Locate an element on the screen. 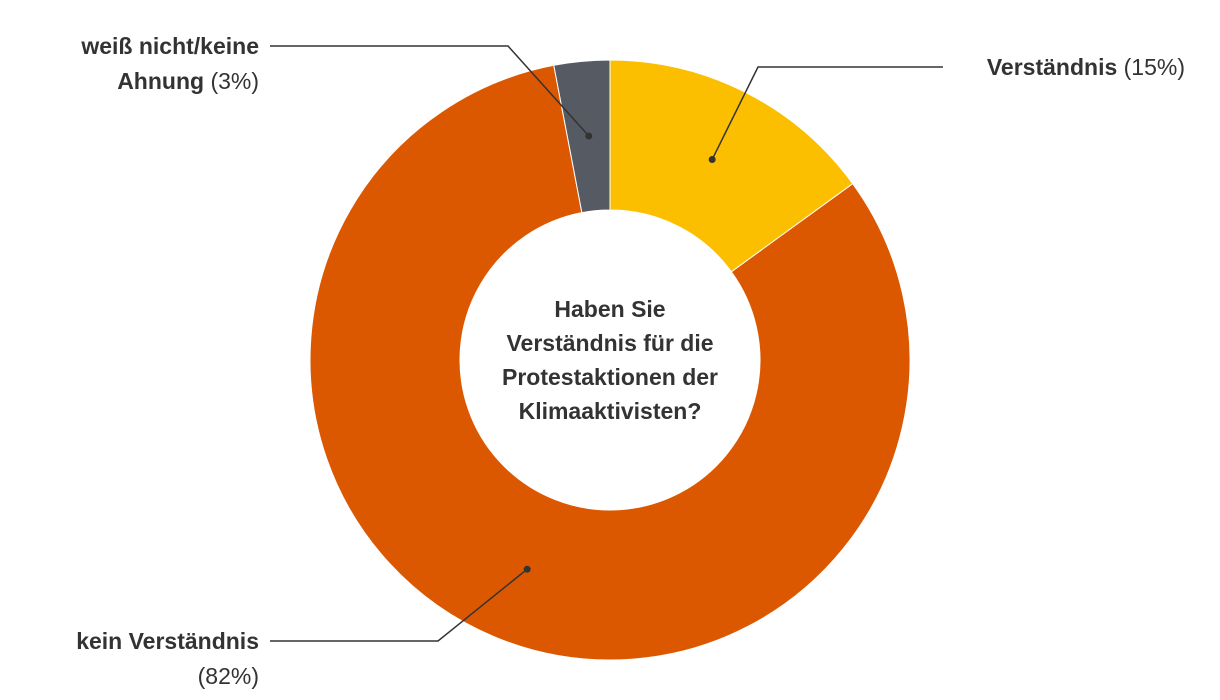  data-label-verstaendnis: Verständnis (15%) is located at coordinates (1086, 67).